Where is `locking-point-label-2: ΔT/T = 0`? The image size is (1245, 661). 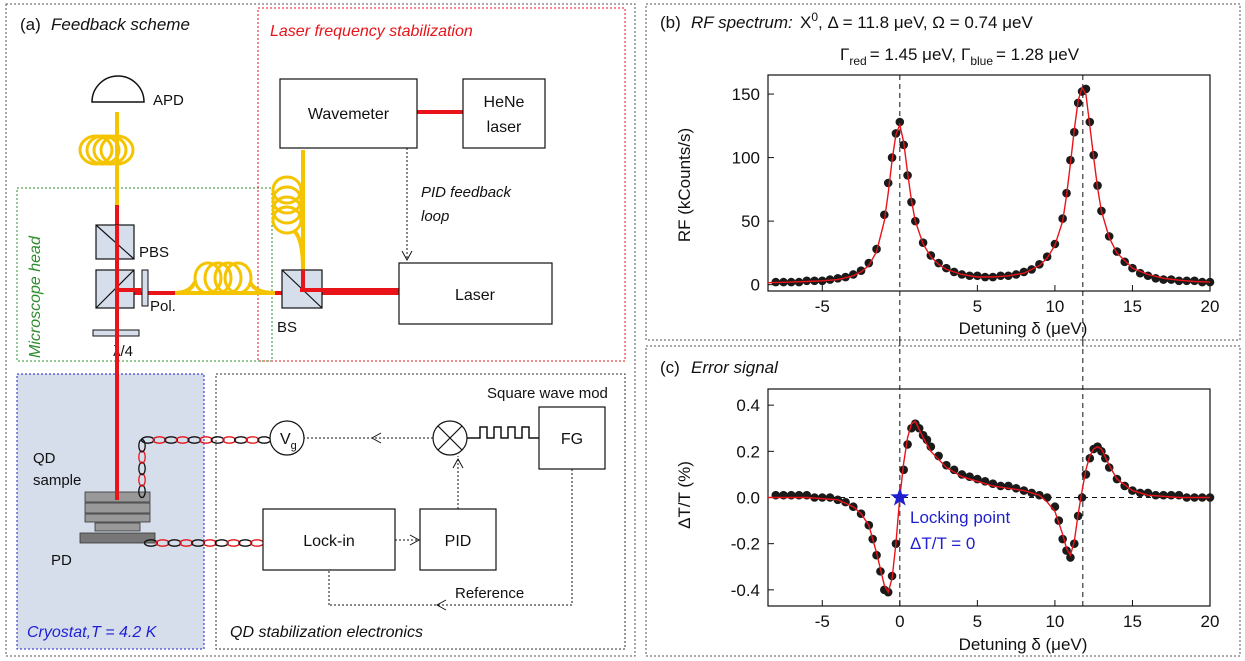 locking-point-label-2: ΔT/T = 0 is located at coordinates (942, 543).